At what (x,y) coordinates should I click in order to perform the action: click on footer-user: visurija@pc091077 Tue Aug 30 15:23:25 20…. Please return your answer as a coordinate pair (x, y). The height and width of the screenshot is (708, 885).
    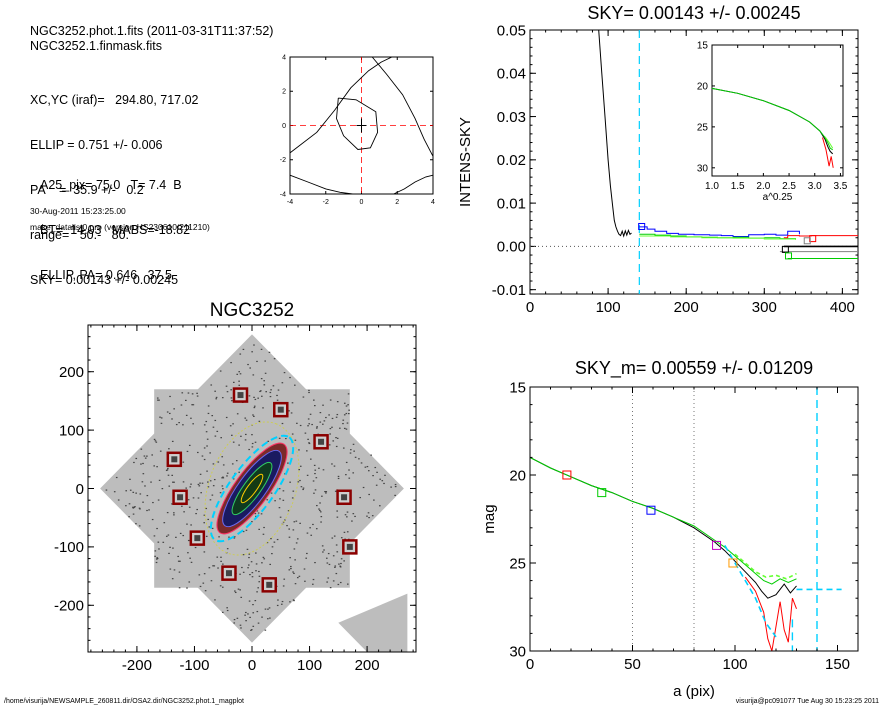
    Looking at the image, I should click on (807, 701).